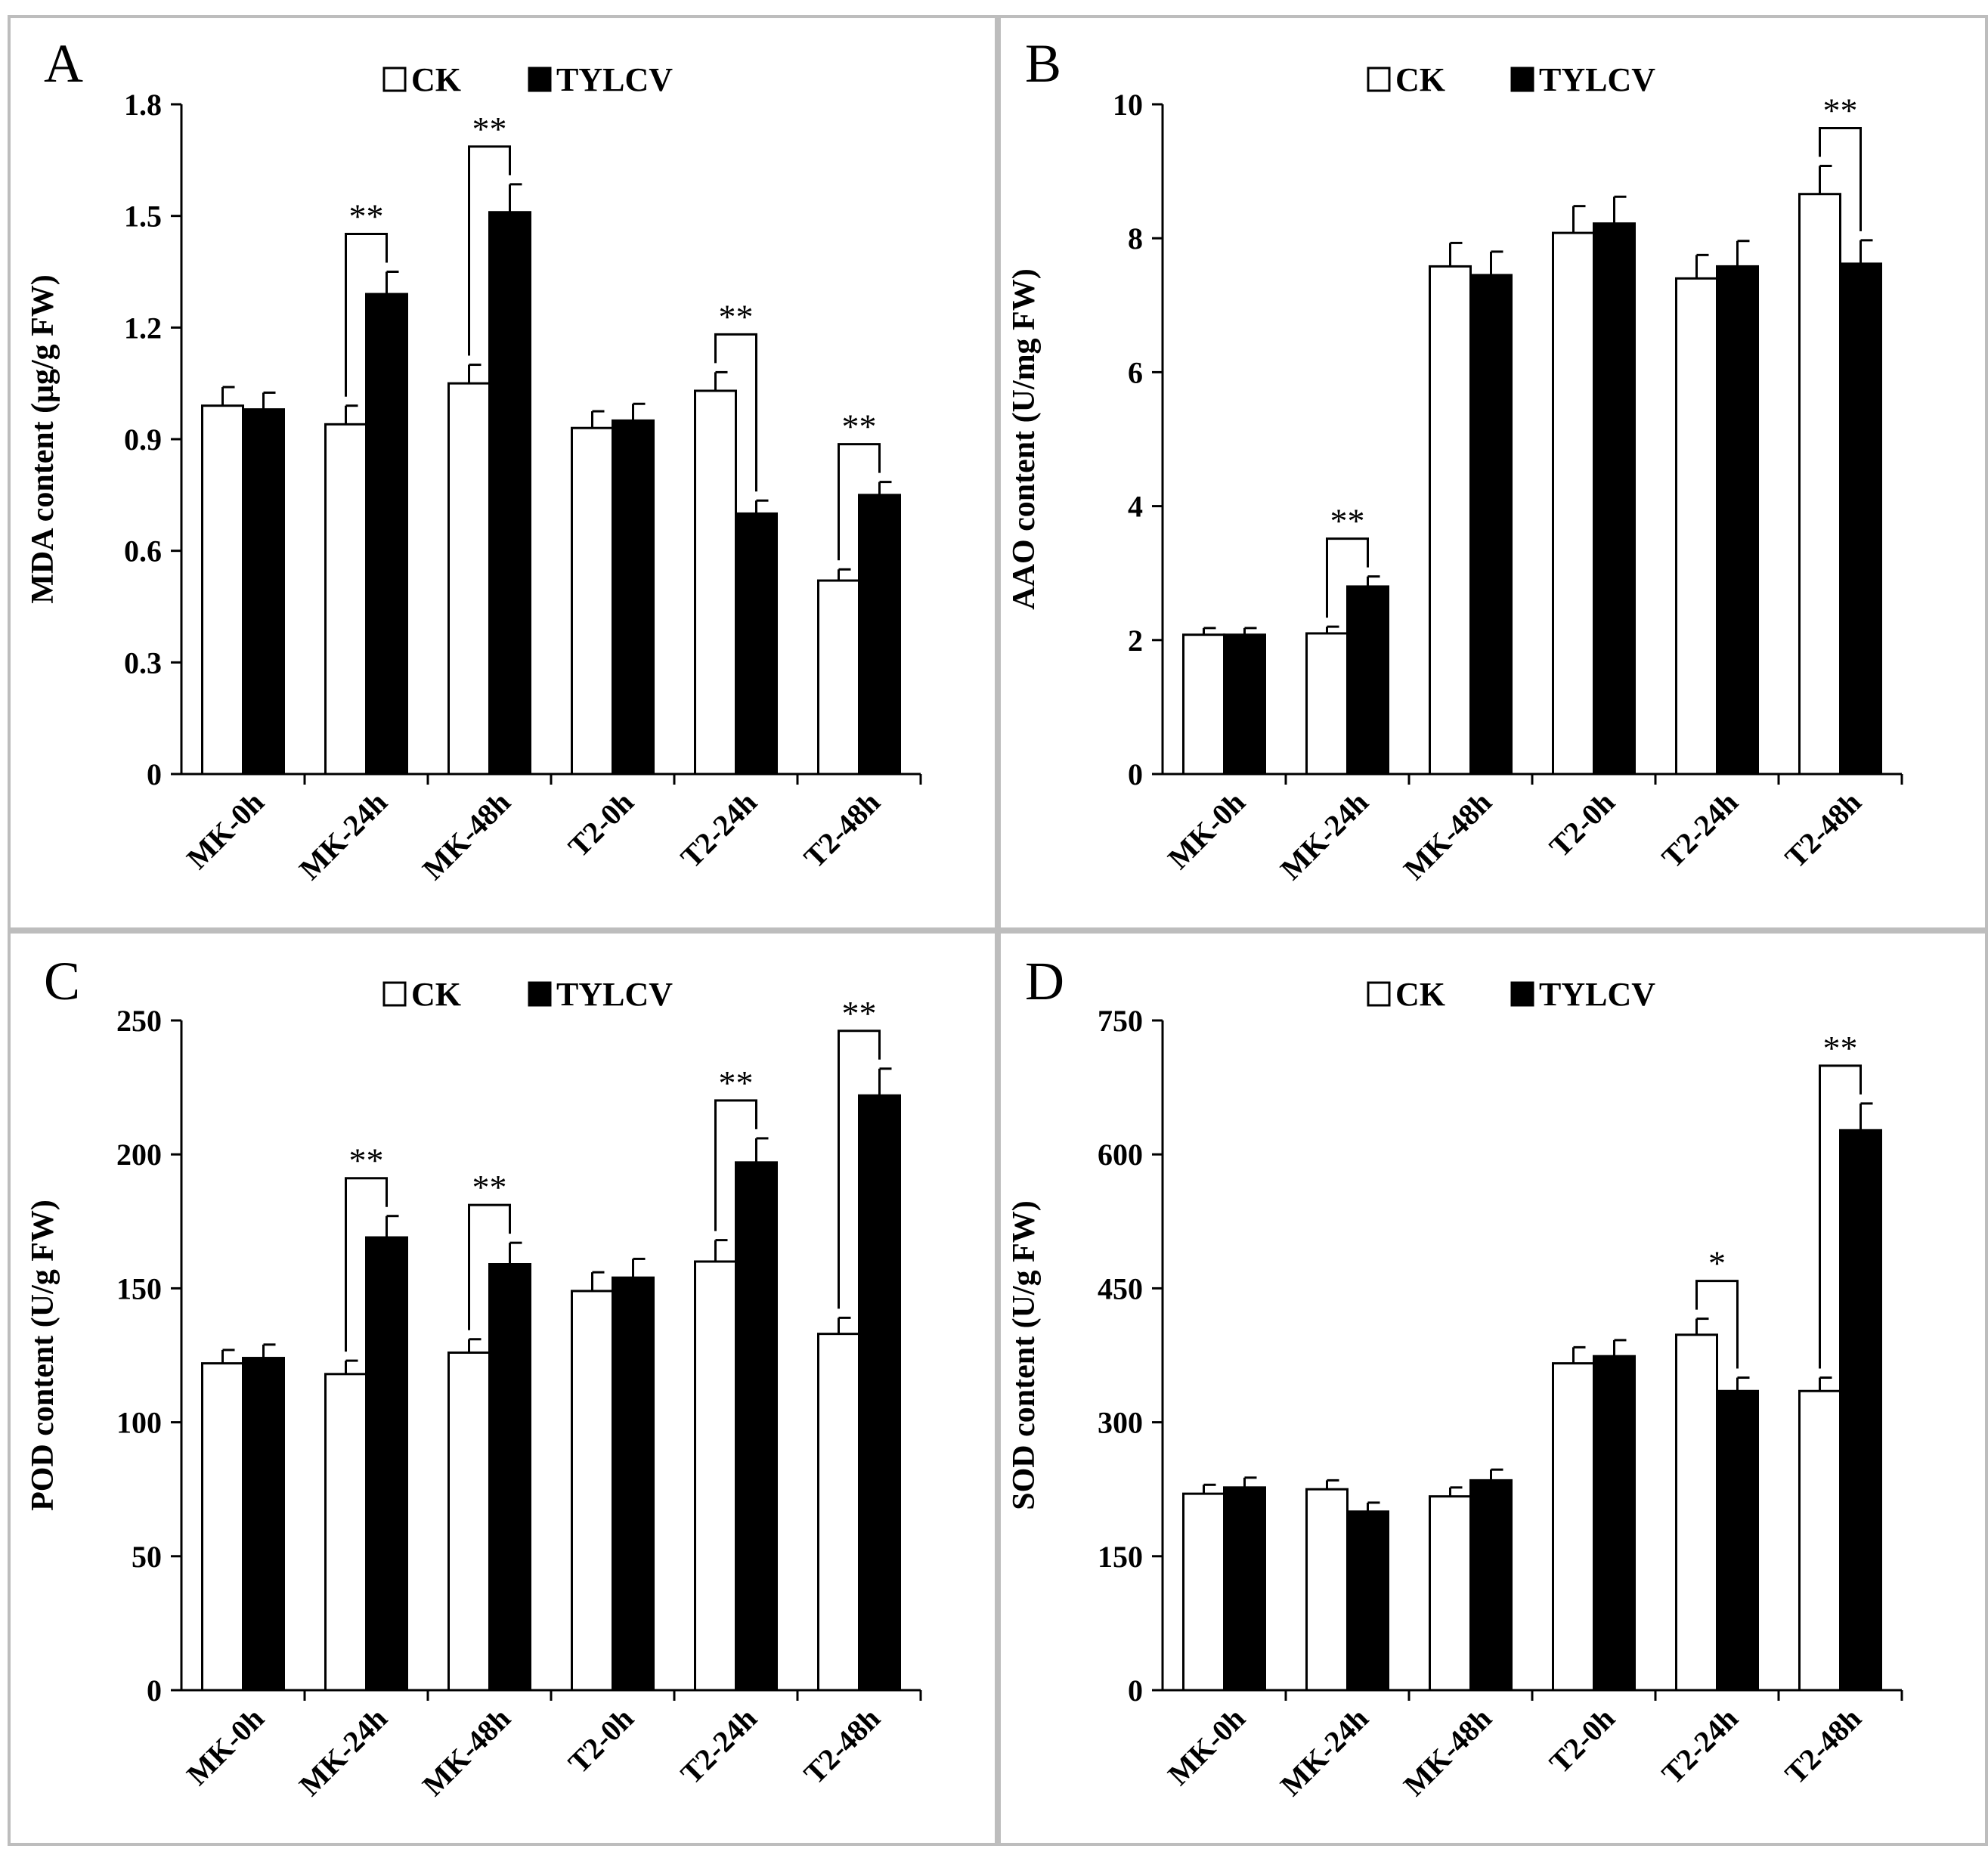  What do you see at coordinates (1120, 1021) in the screenshot?
I see `y-tick-label: 750` at bounding box center [1120, 1021].